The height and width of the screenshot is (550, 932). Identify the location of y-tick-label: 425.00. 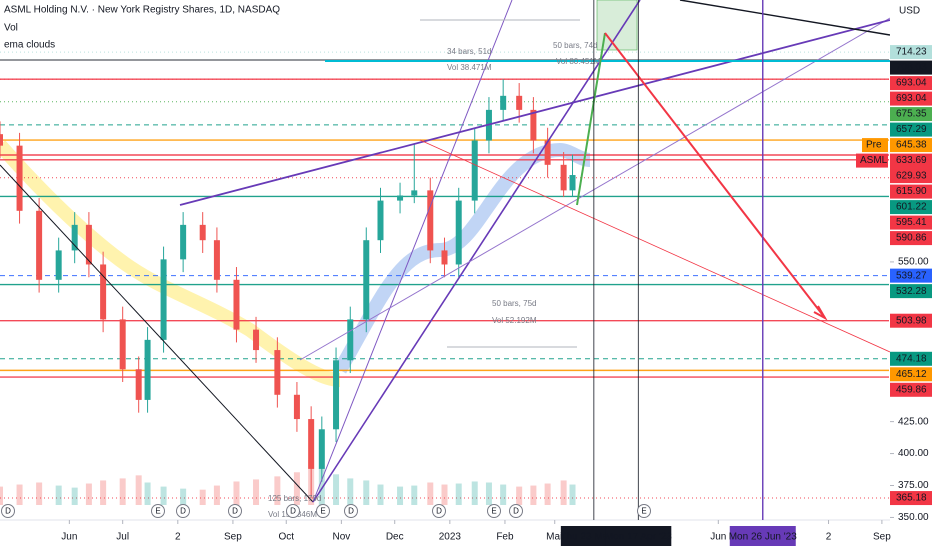
(913, 421).